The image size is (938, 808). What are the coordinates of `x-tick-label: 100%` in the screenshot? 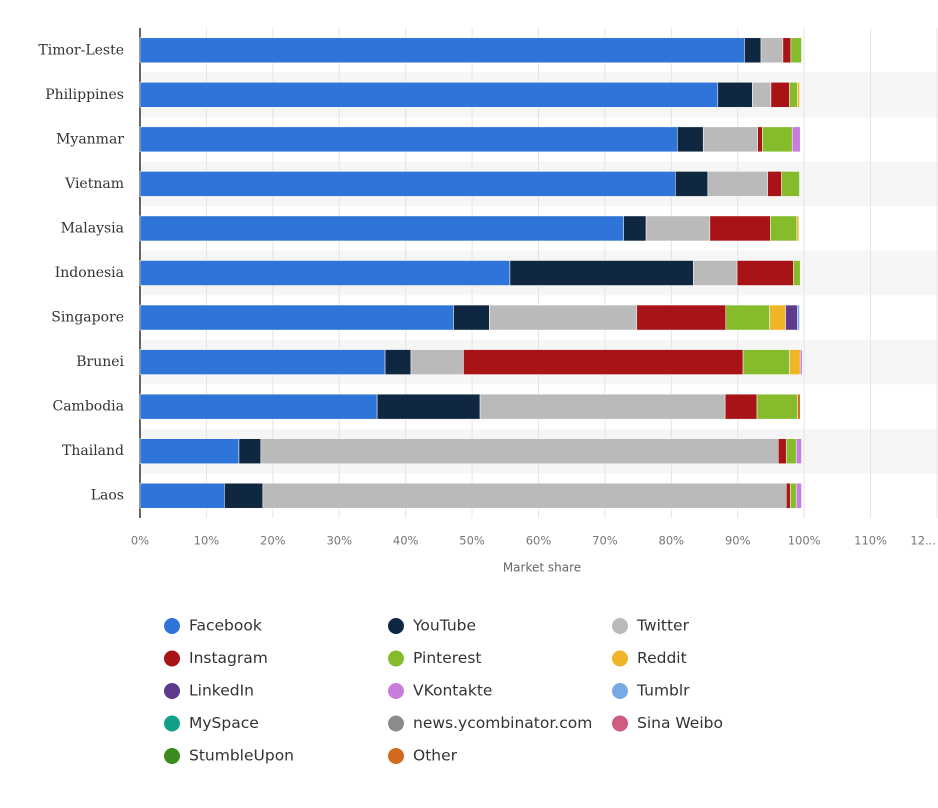 It's located at (804, 541).